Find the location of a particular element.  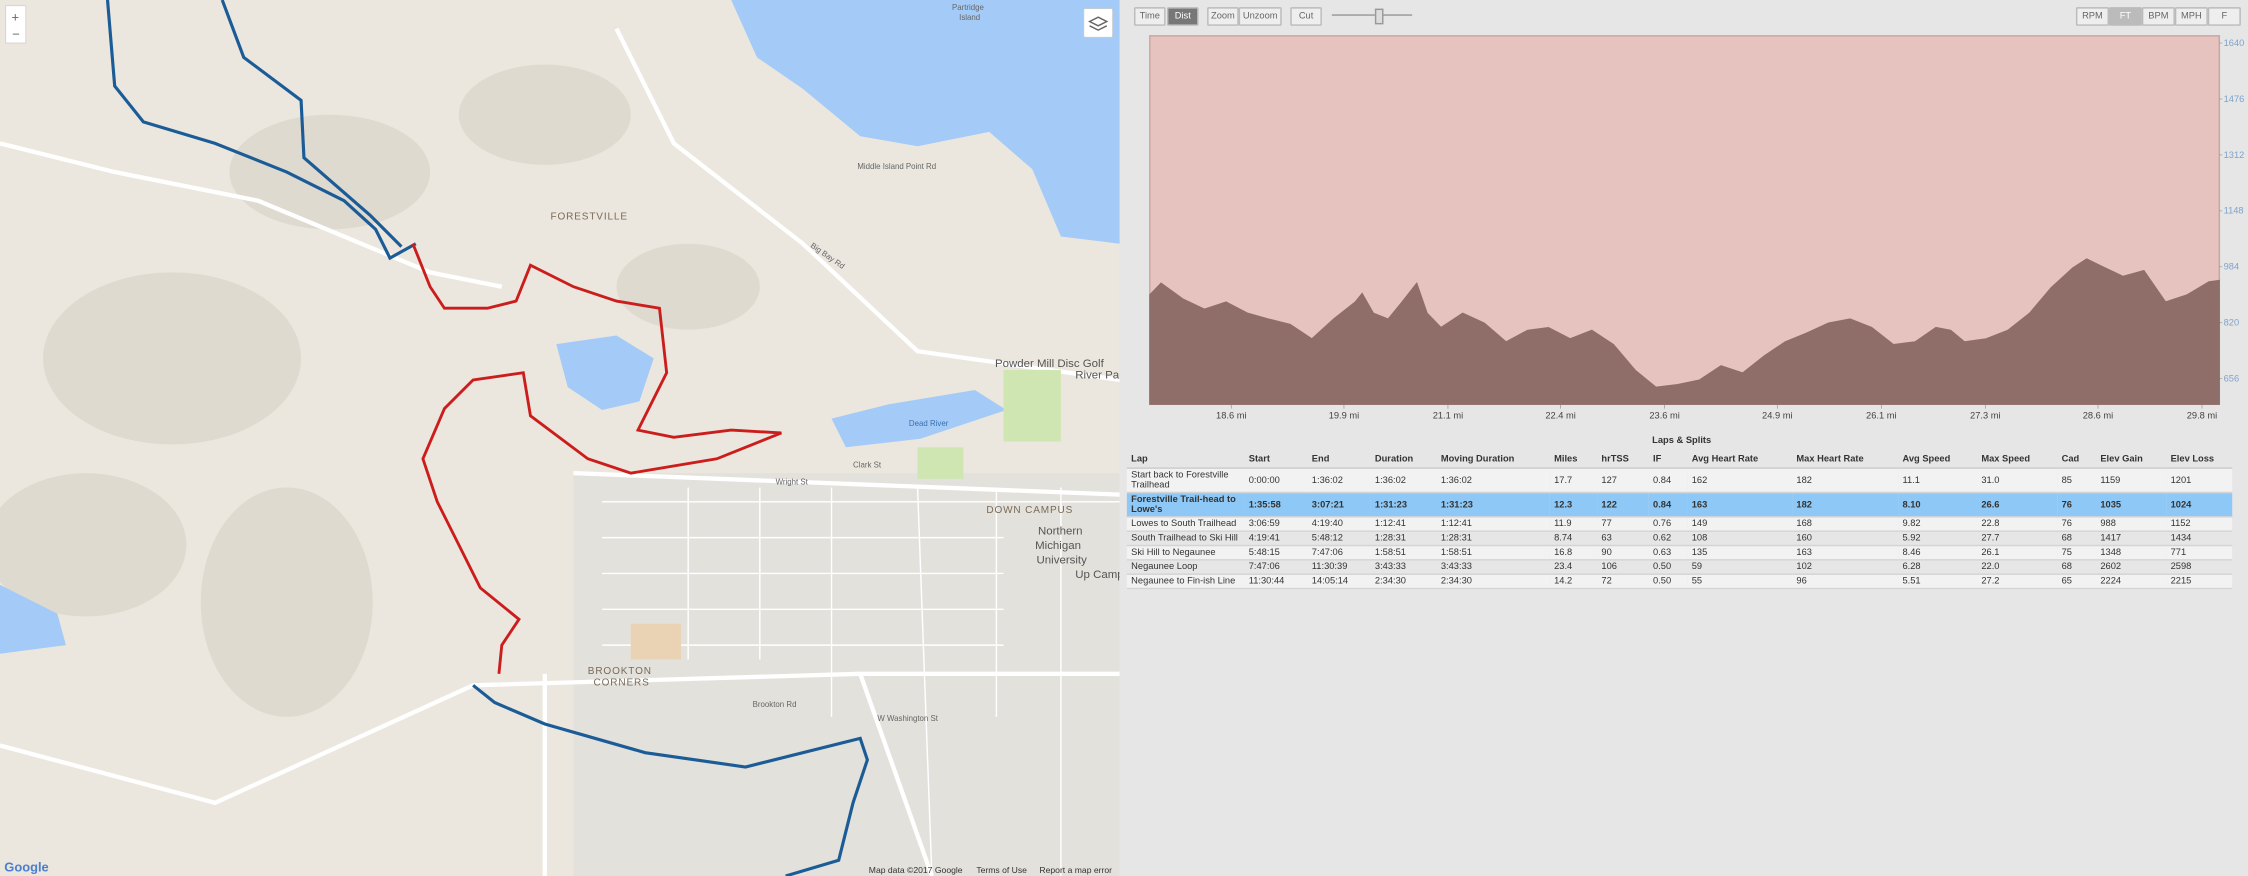

table-cell: 8.10 is located at coordinates (1938, 505).